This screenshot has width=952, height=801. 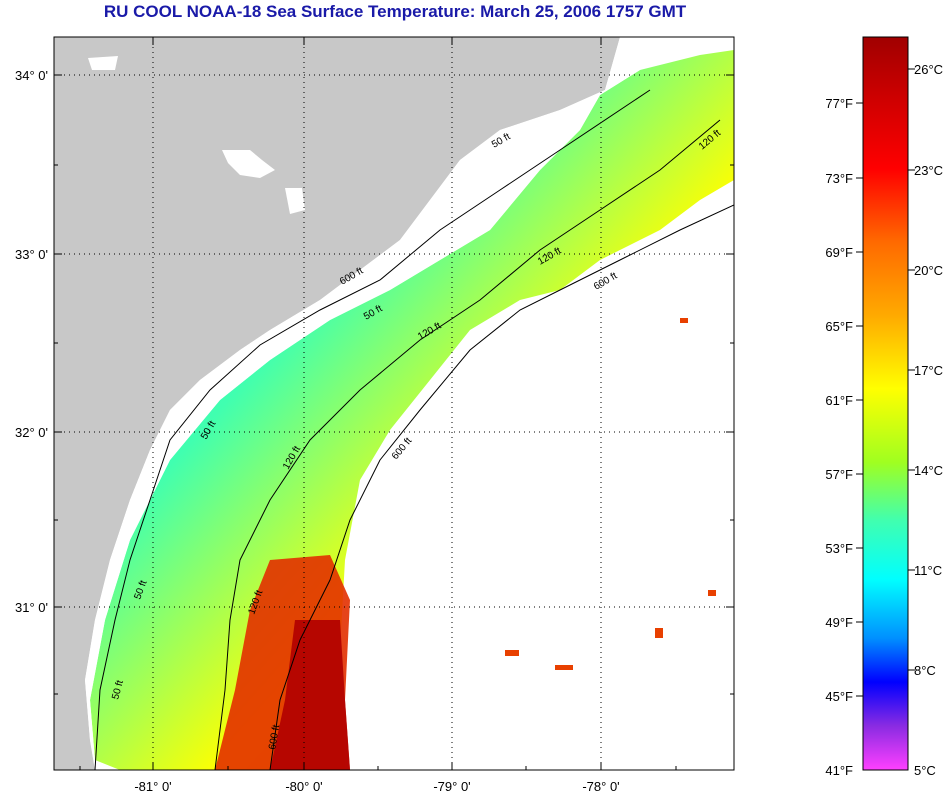 What do you see at coordinates (839, 178) in the screenshot?
I see `colorbar-f-label: 73°F` at bounding box center [839, 178].